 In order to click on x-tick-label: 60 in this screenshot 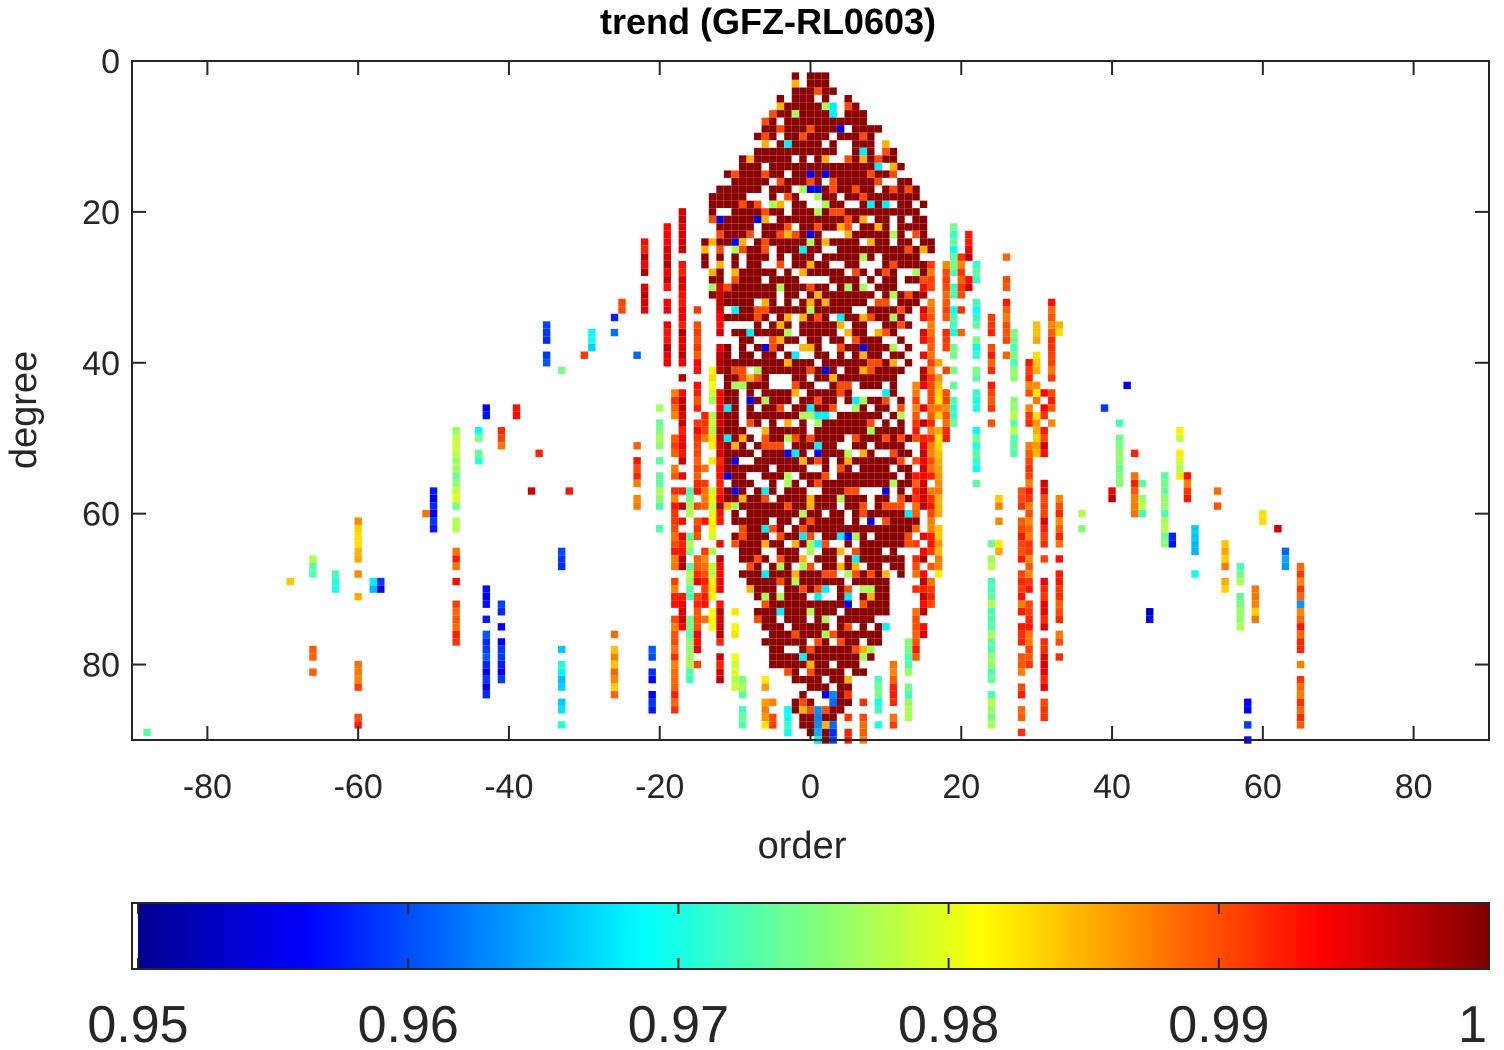, I will do `click(1263, 787)`.